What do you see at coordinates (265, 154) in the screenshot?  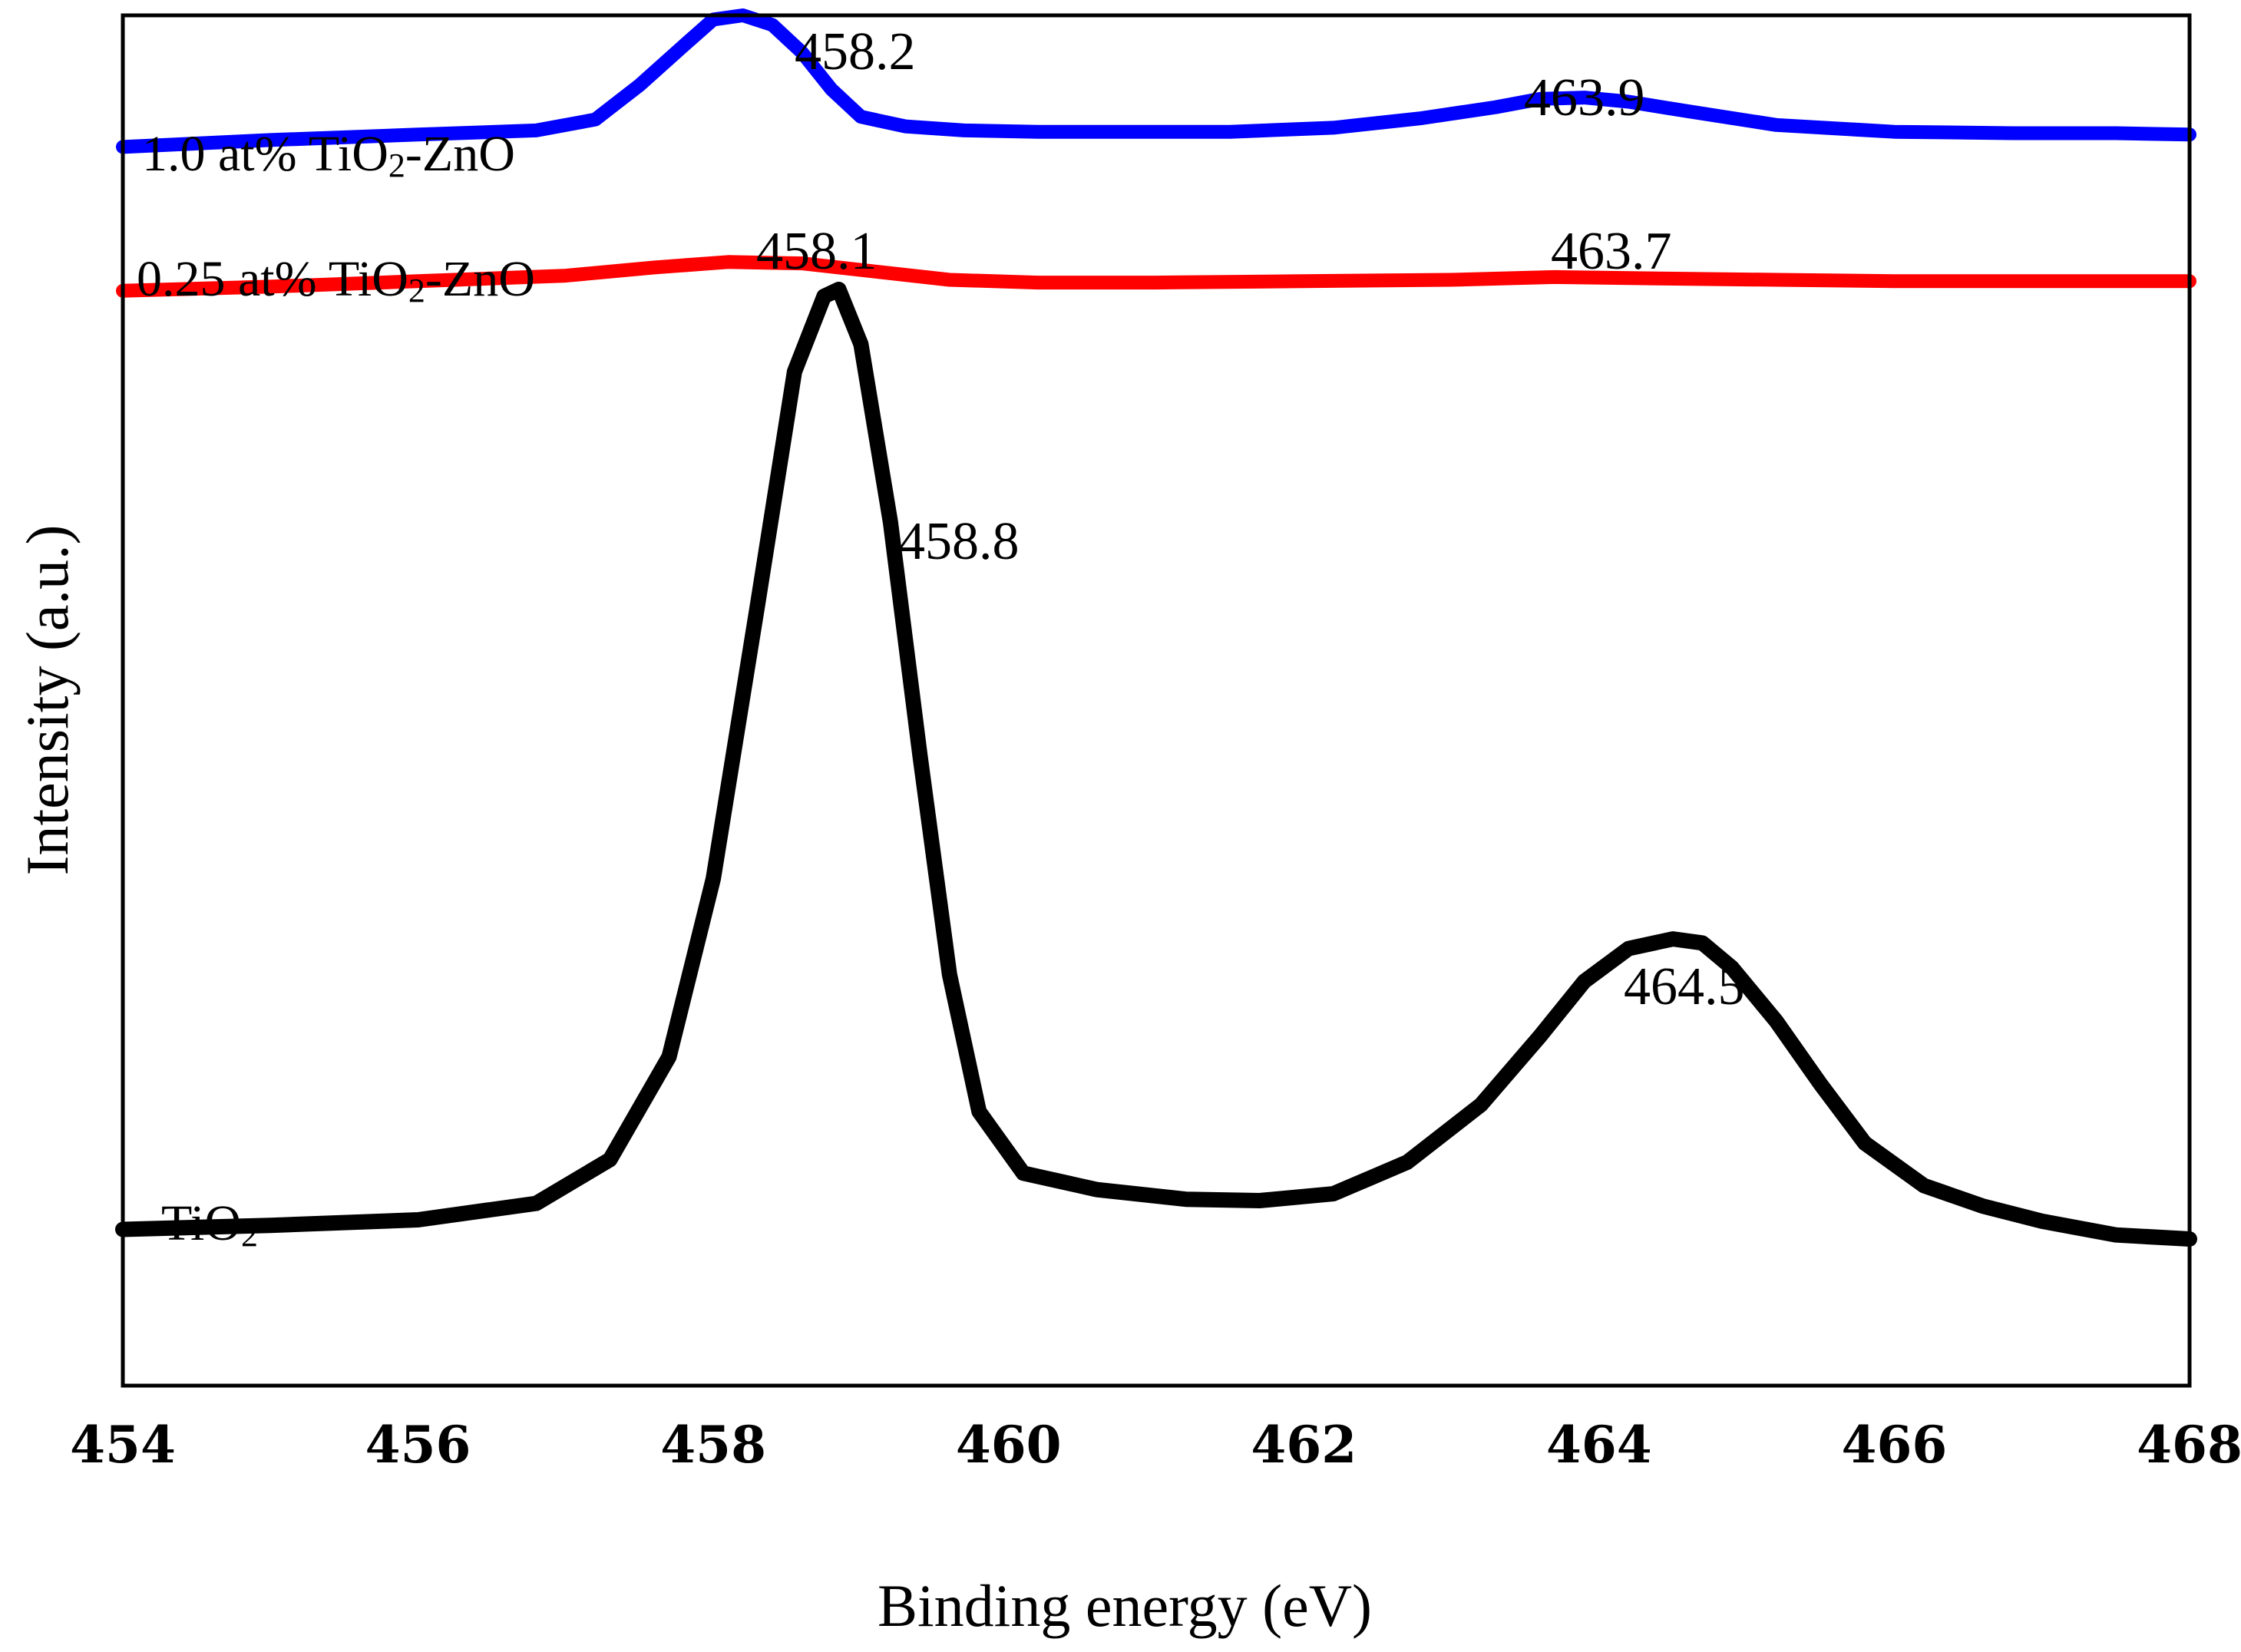 I see `series-label-blue-main: 1.0 at% TiO` at bounding box center [265, 154].